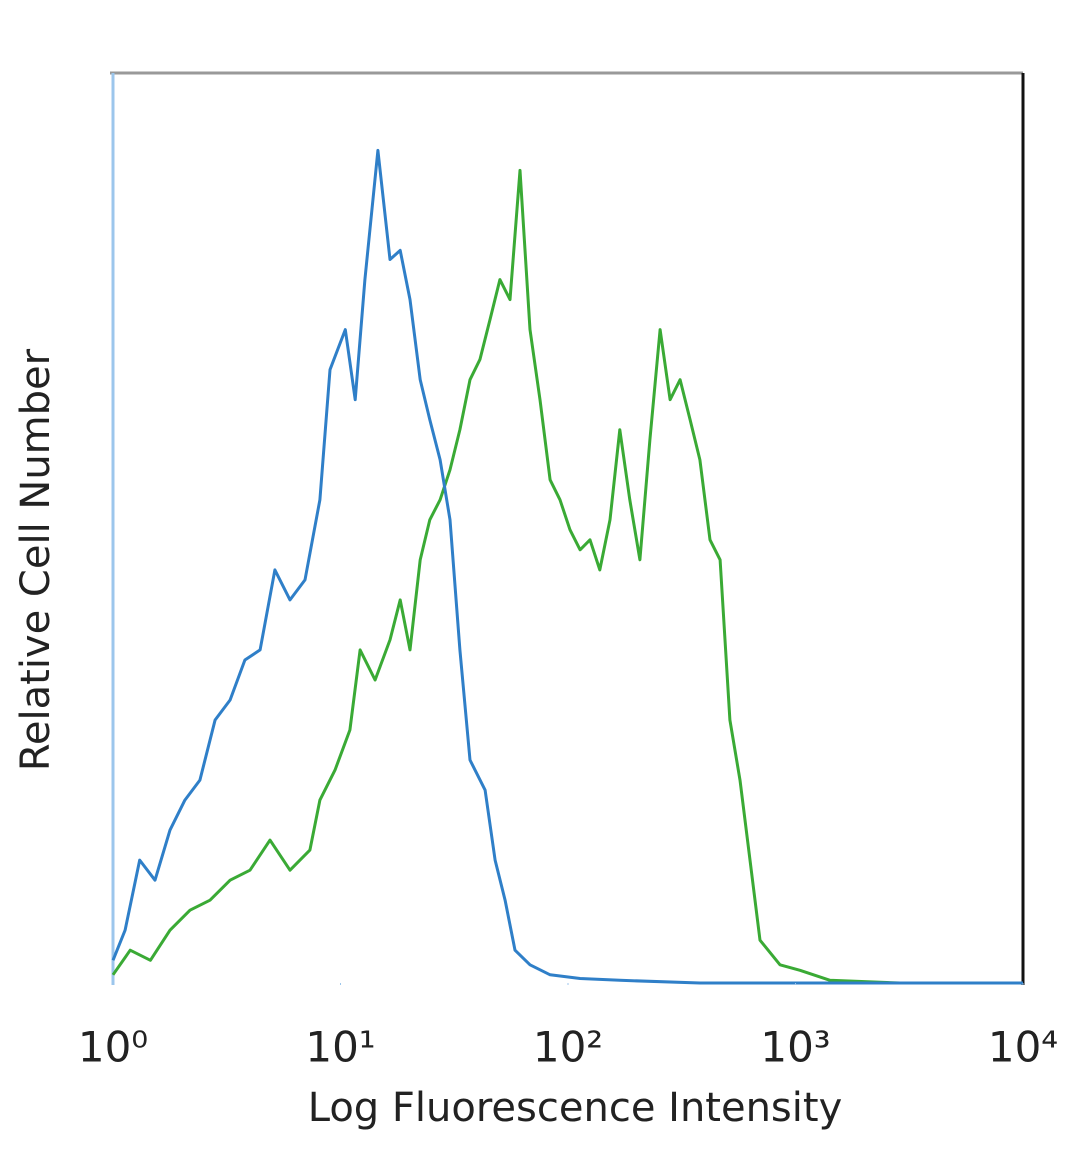 This screenshot has width=1080, height=1169. What do you see at coordinates (340, 1047) in the screenshot?
I see `x-tick-label: 10¹` at bounding box center [340, 1047].